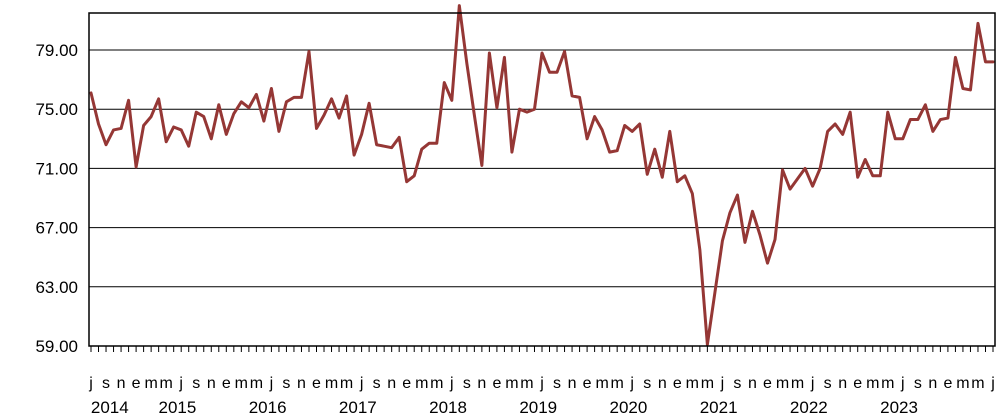  Describe the element at coordinates (178, 407) in the screenshot. I see `year-label-2015: 2015` at that location.